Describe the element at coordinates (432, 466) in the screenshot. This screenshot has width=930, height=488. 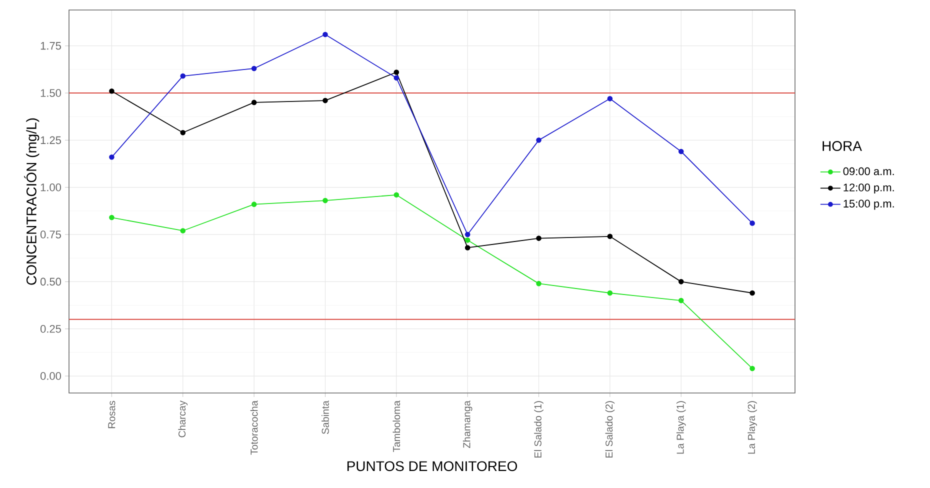
I see `x-axis-title: PUNTOS DE MONITOREO` at that location.